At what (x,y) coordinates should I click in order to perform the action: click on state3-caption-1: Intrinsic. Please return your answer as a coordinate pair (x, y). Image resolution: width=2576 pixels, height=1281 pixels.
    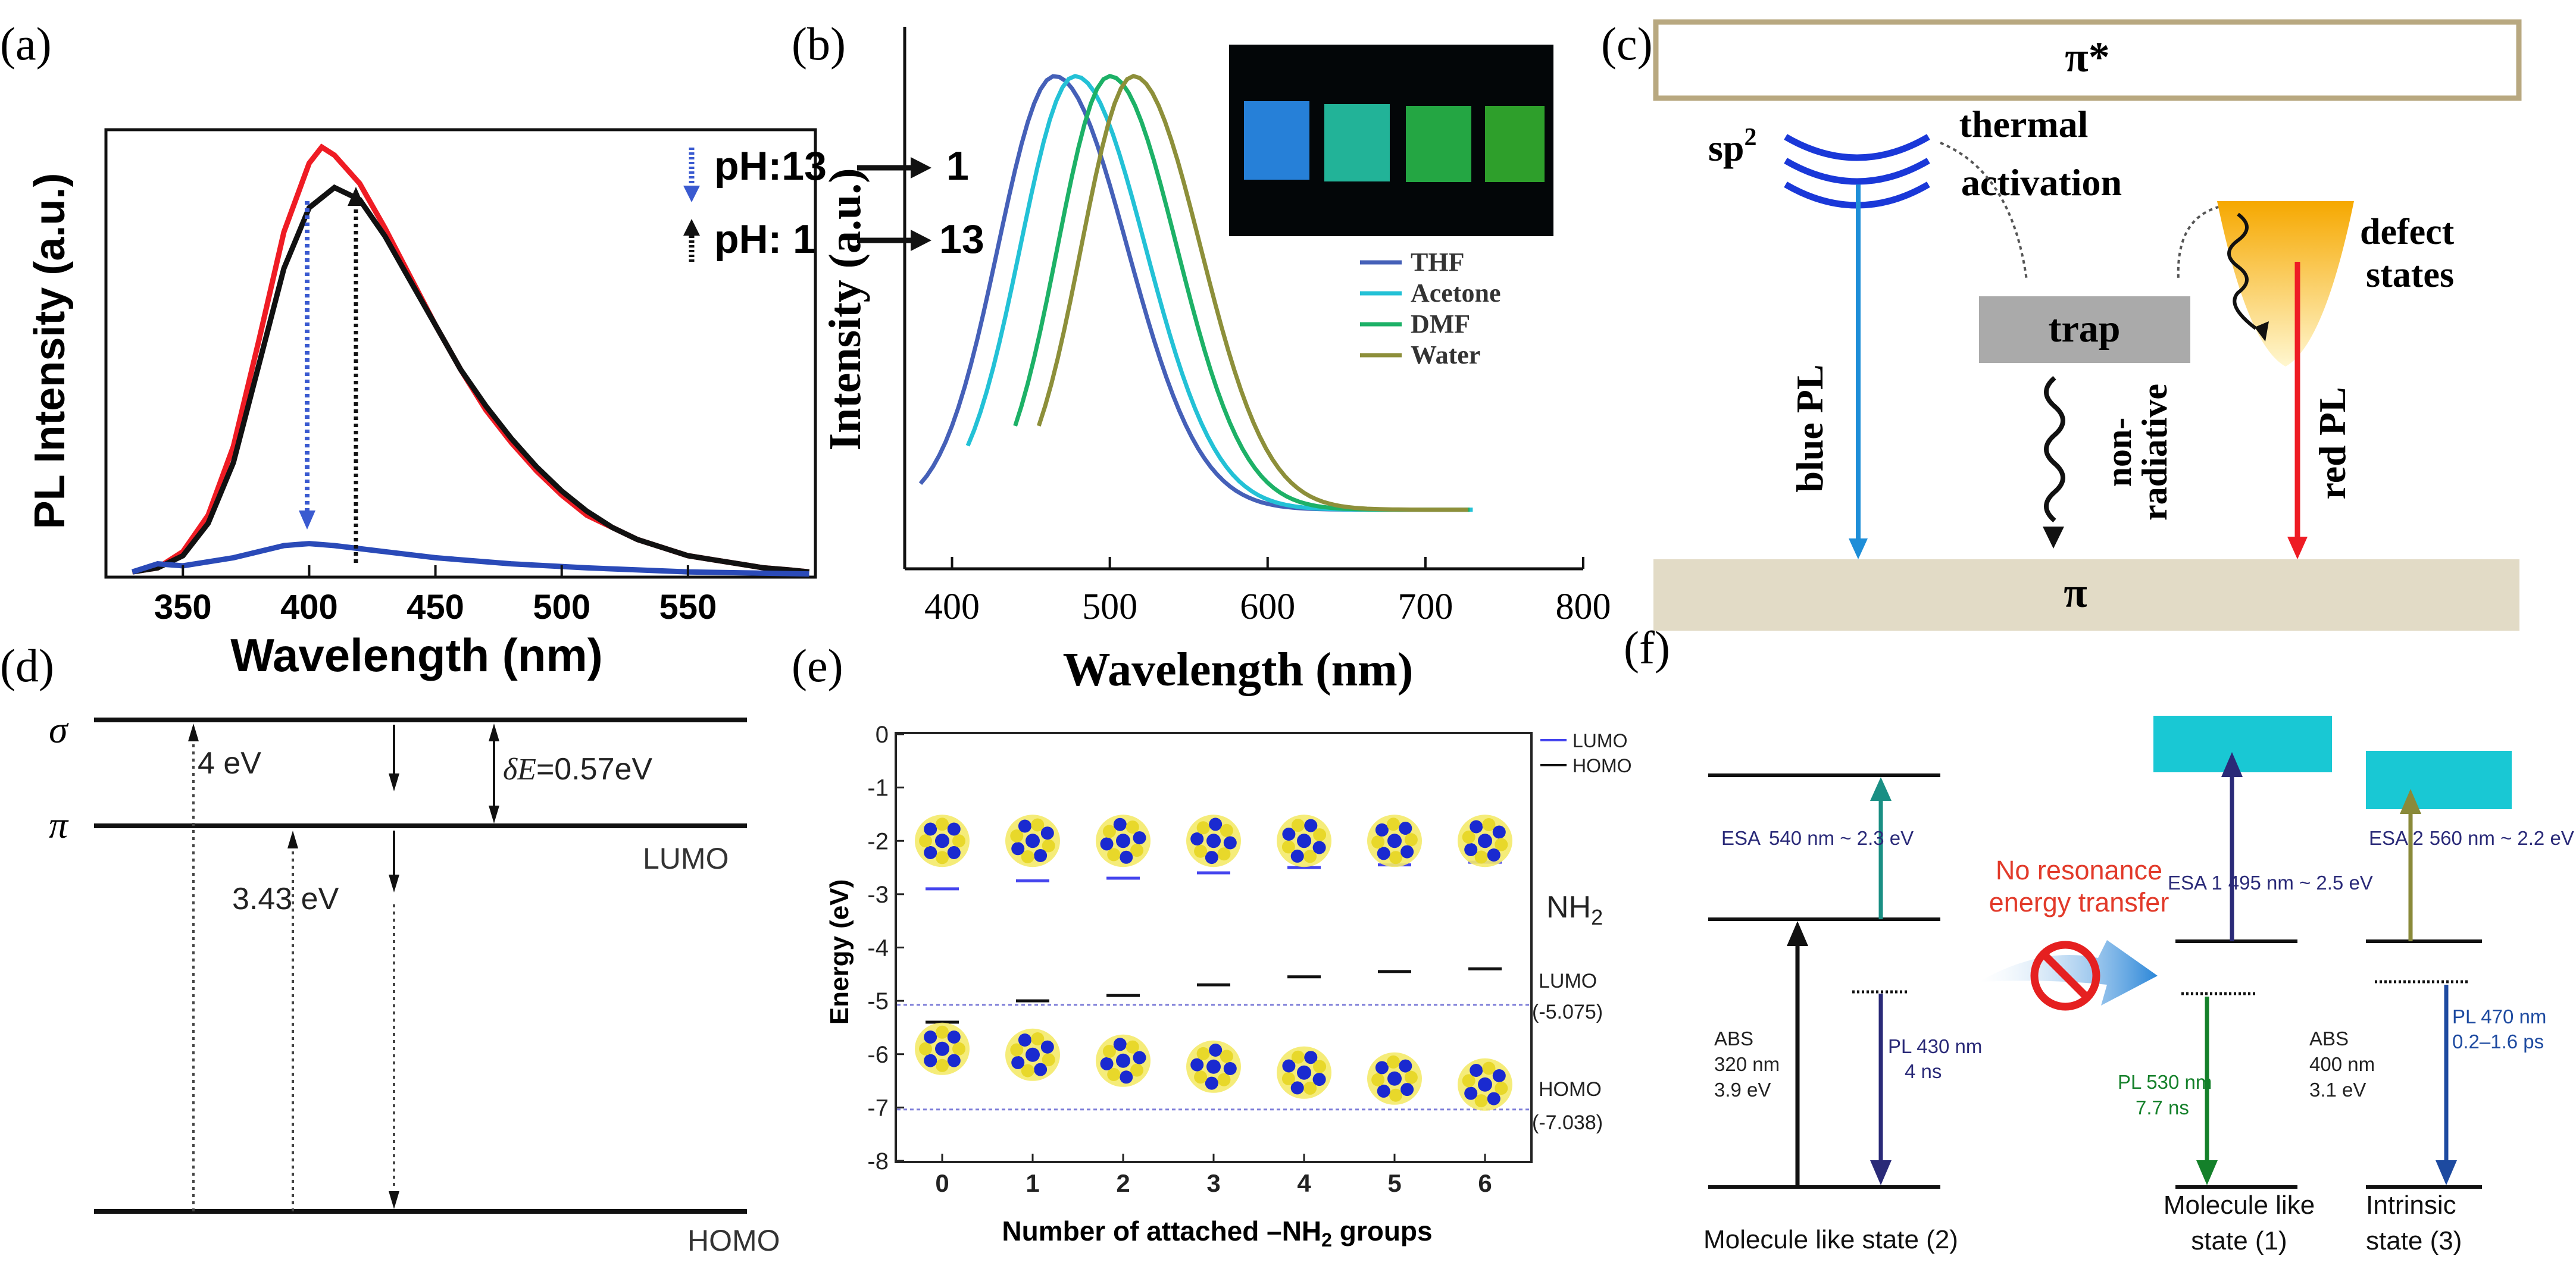
    Looking at the image, I should click on (2411, 1205).